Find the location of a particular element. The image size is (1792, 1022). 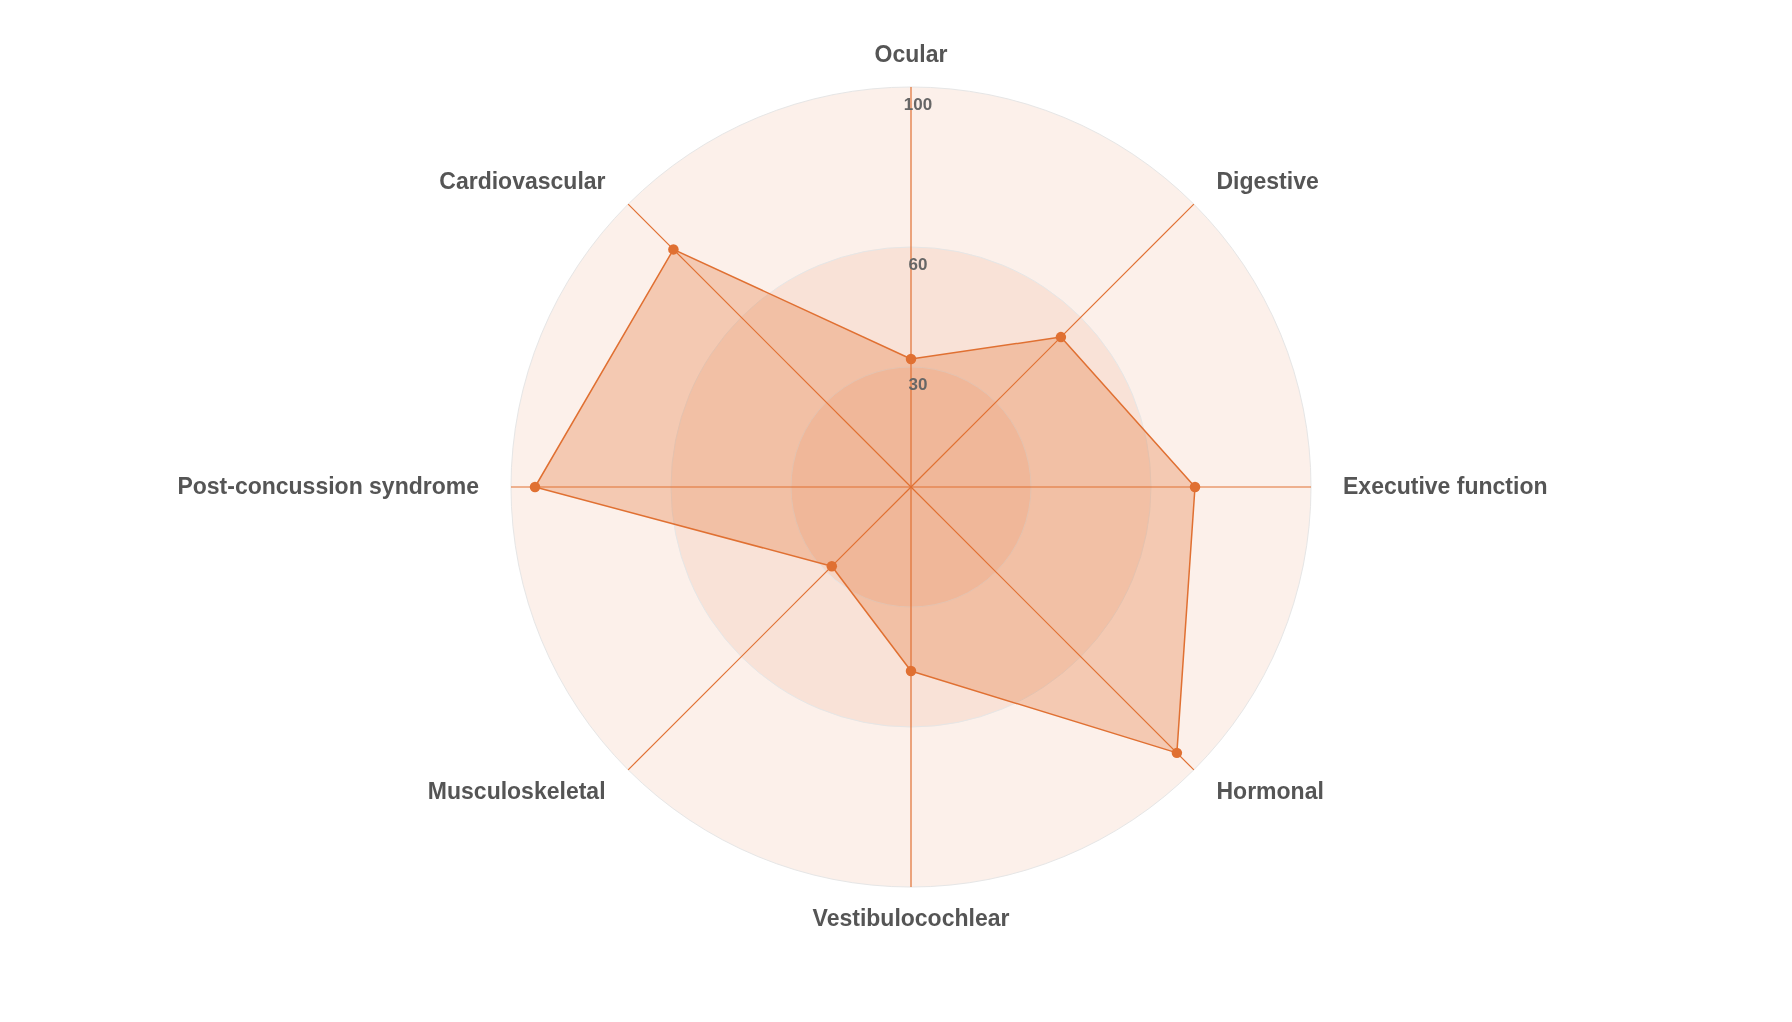

spoke-label: Post-concussion syndrome is located at coordinates (328, 486).